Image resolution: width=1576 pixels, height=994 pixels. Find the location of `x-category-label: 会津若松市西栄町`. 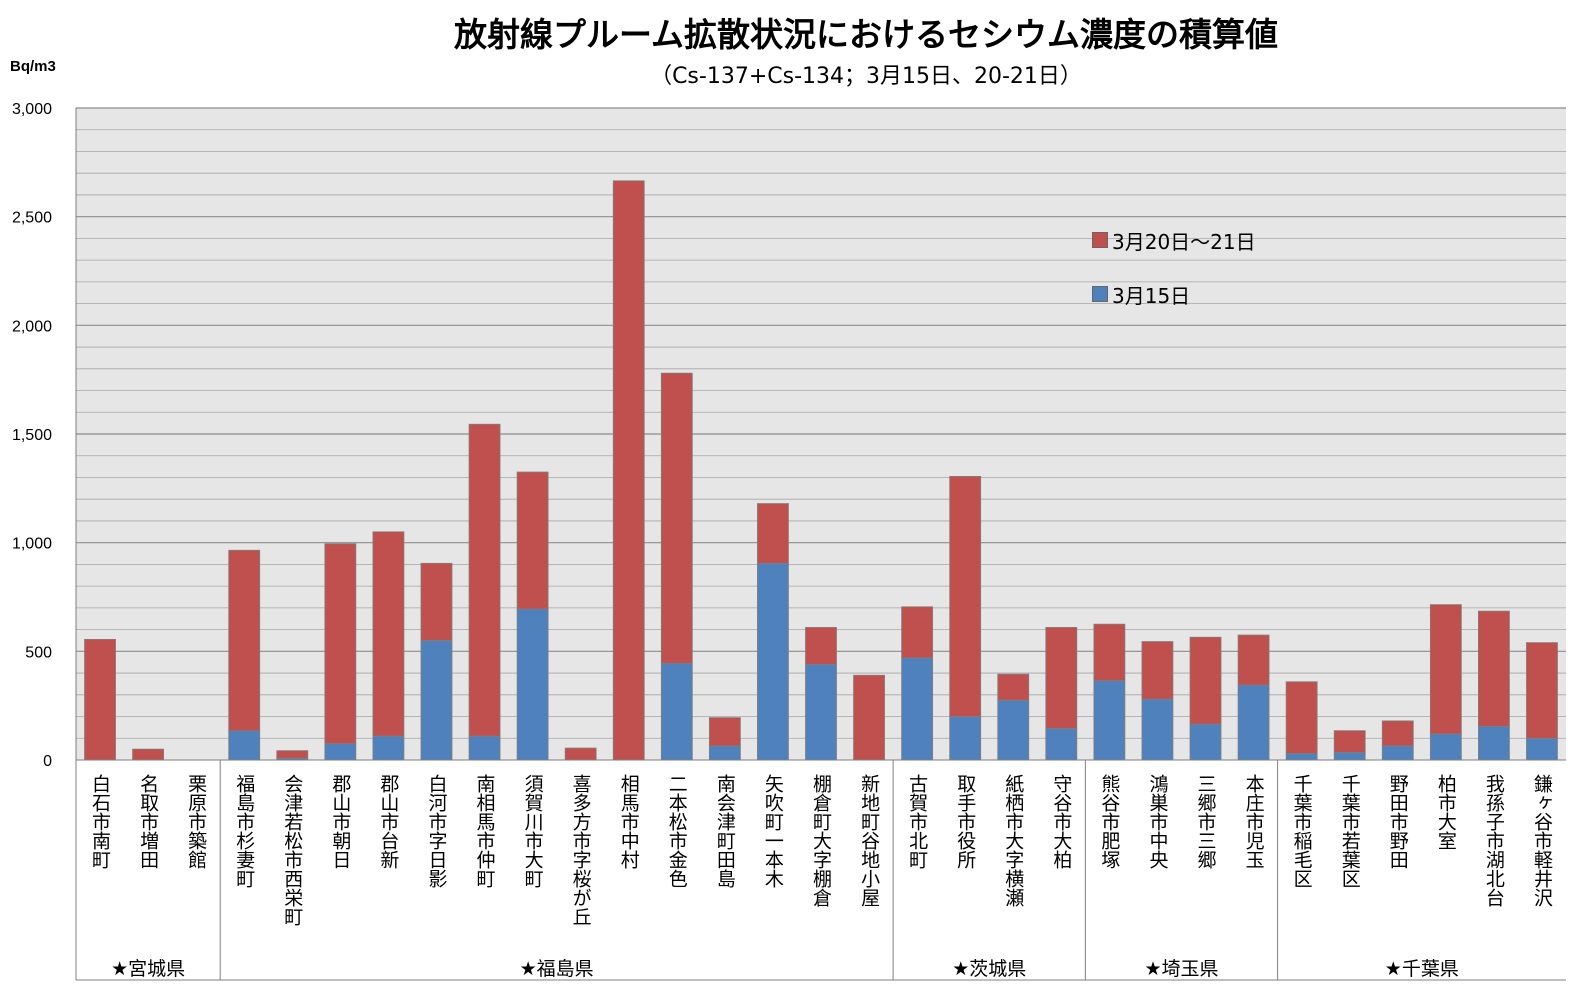

x-category-label: 会津若松市西栄町 is located at coordinates (292, 850).